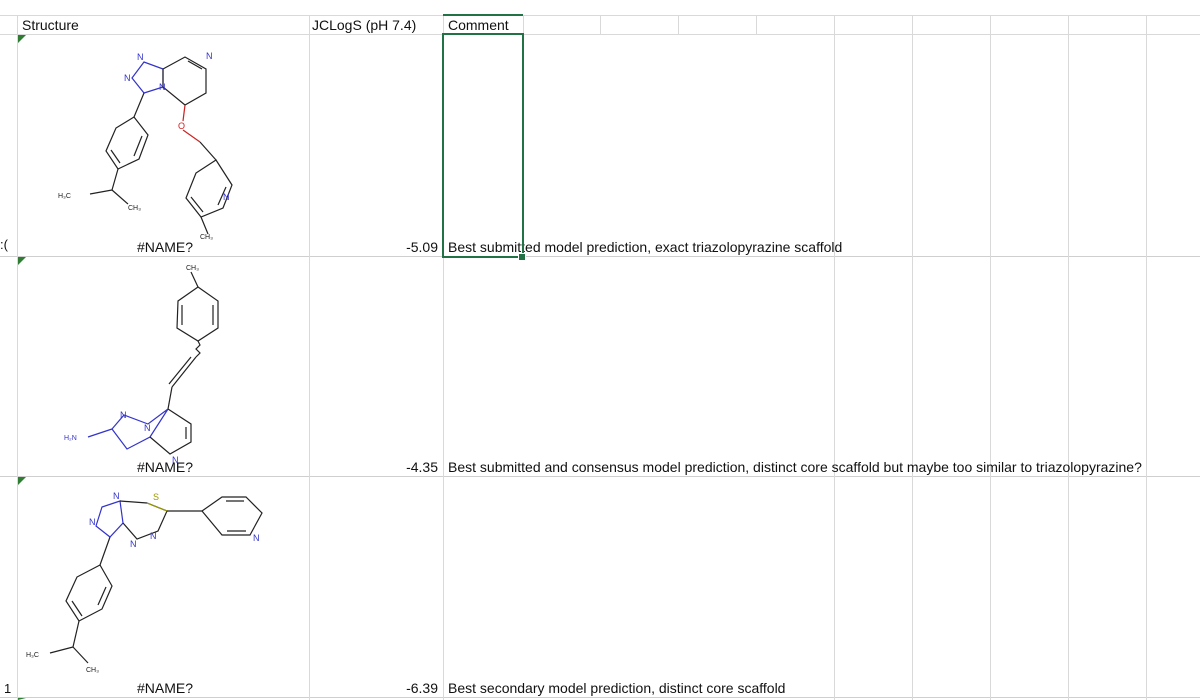 Image resolution: width=1200 pixels, height=700 pixels. I want to click on molecule-structure-image: N N N N N S H₃C CH₃, so click(152, 581).